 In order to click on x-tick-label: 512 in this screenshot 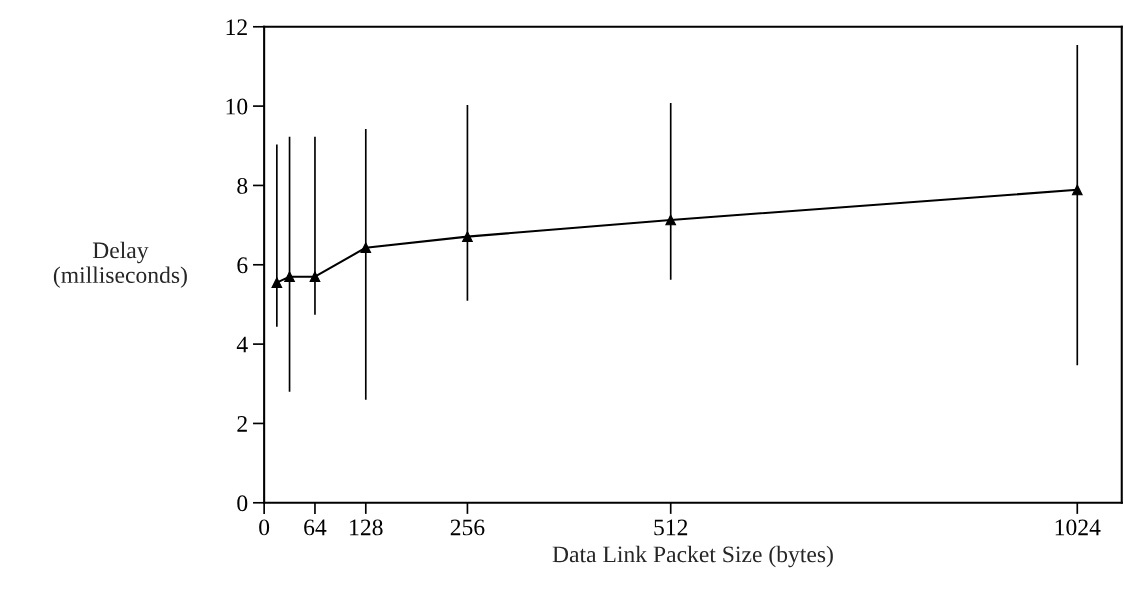, I will do `click(671, 527)`.